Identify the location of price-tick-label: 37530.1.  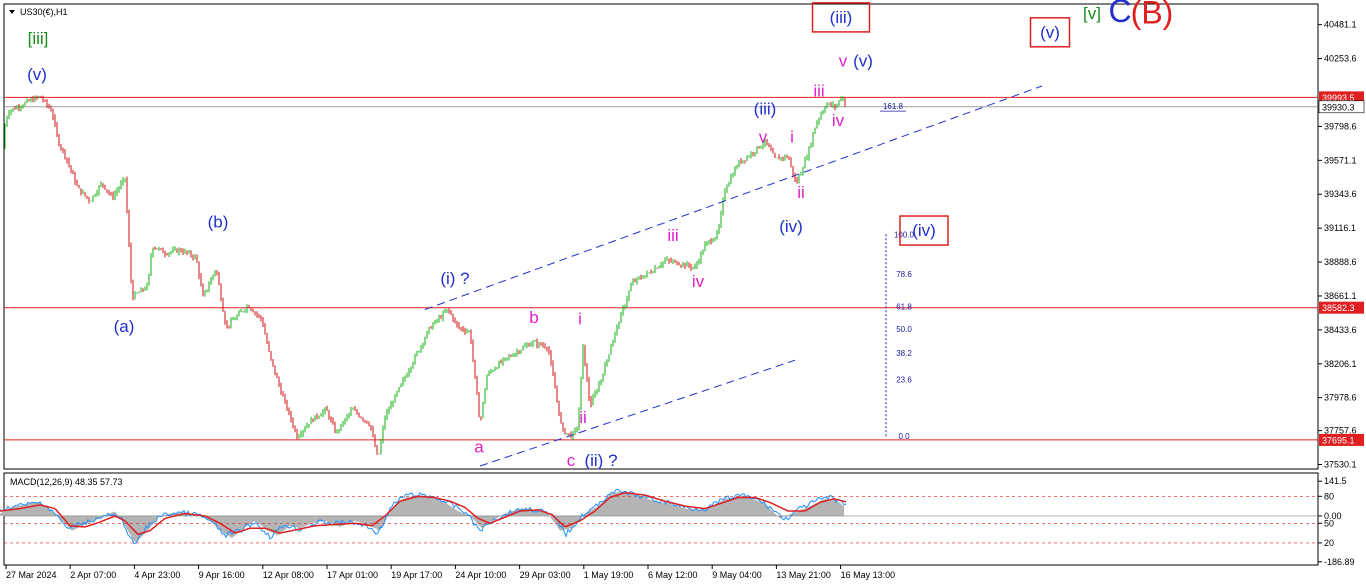
(1340, 465).